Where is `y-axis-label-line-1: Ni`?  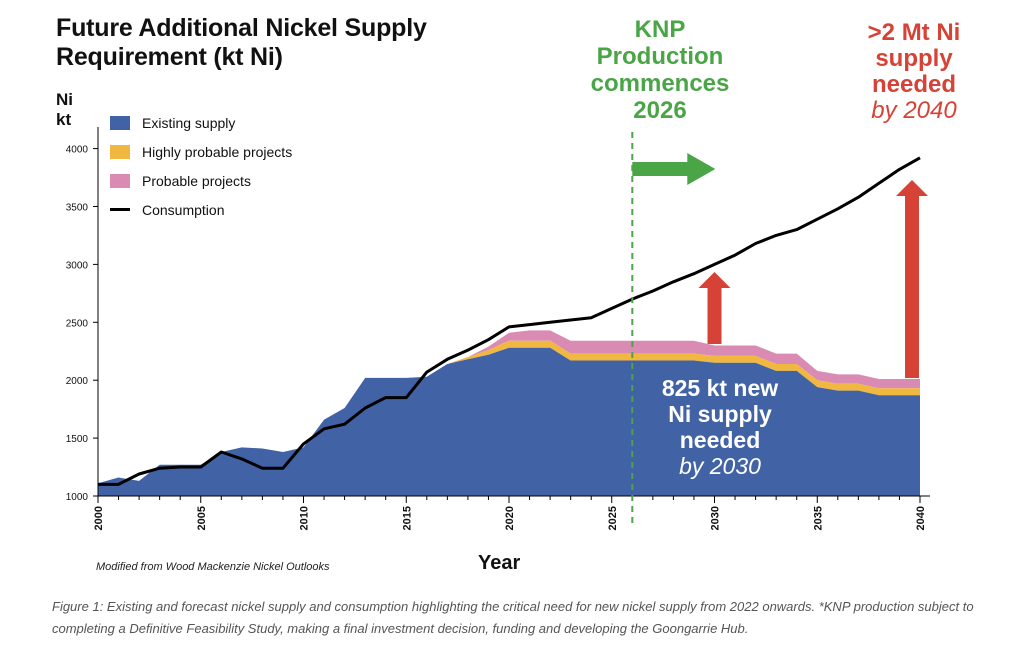 y-axis-label-line-1: Ni is located at coordinates (64, 99).